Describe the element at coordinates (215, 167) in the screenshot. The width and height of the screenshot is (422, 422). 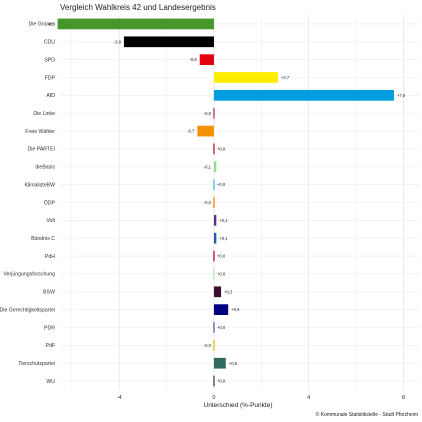
I see `bar-diebasis` at that location.